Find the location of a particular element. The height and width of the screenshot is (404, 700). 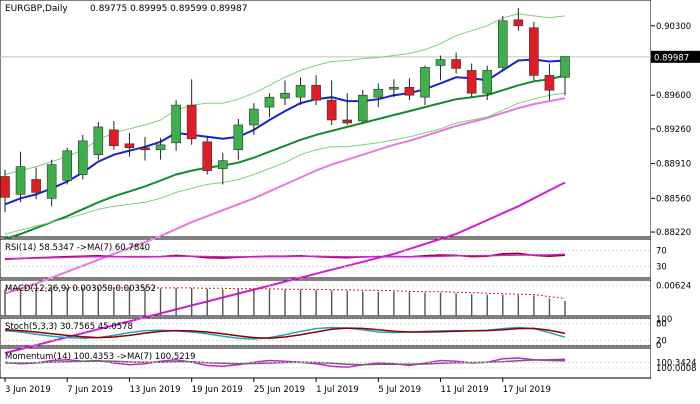

x-tick-label: 19 Jun 2019 is located at coordinates (217, 390).